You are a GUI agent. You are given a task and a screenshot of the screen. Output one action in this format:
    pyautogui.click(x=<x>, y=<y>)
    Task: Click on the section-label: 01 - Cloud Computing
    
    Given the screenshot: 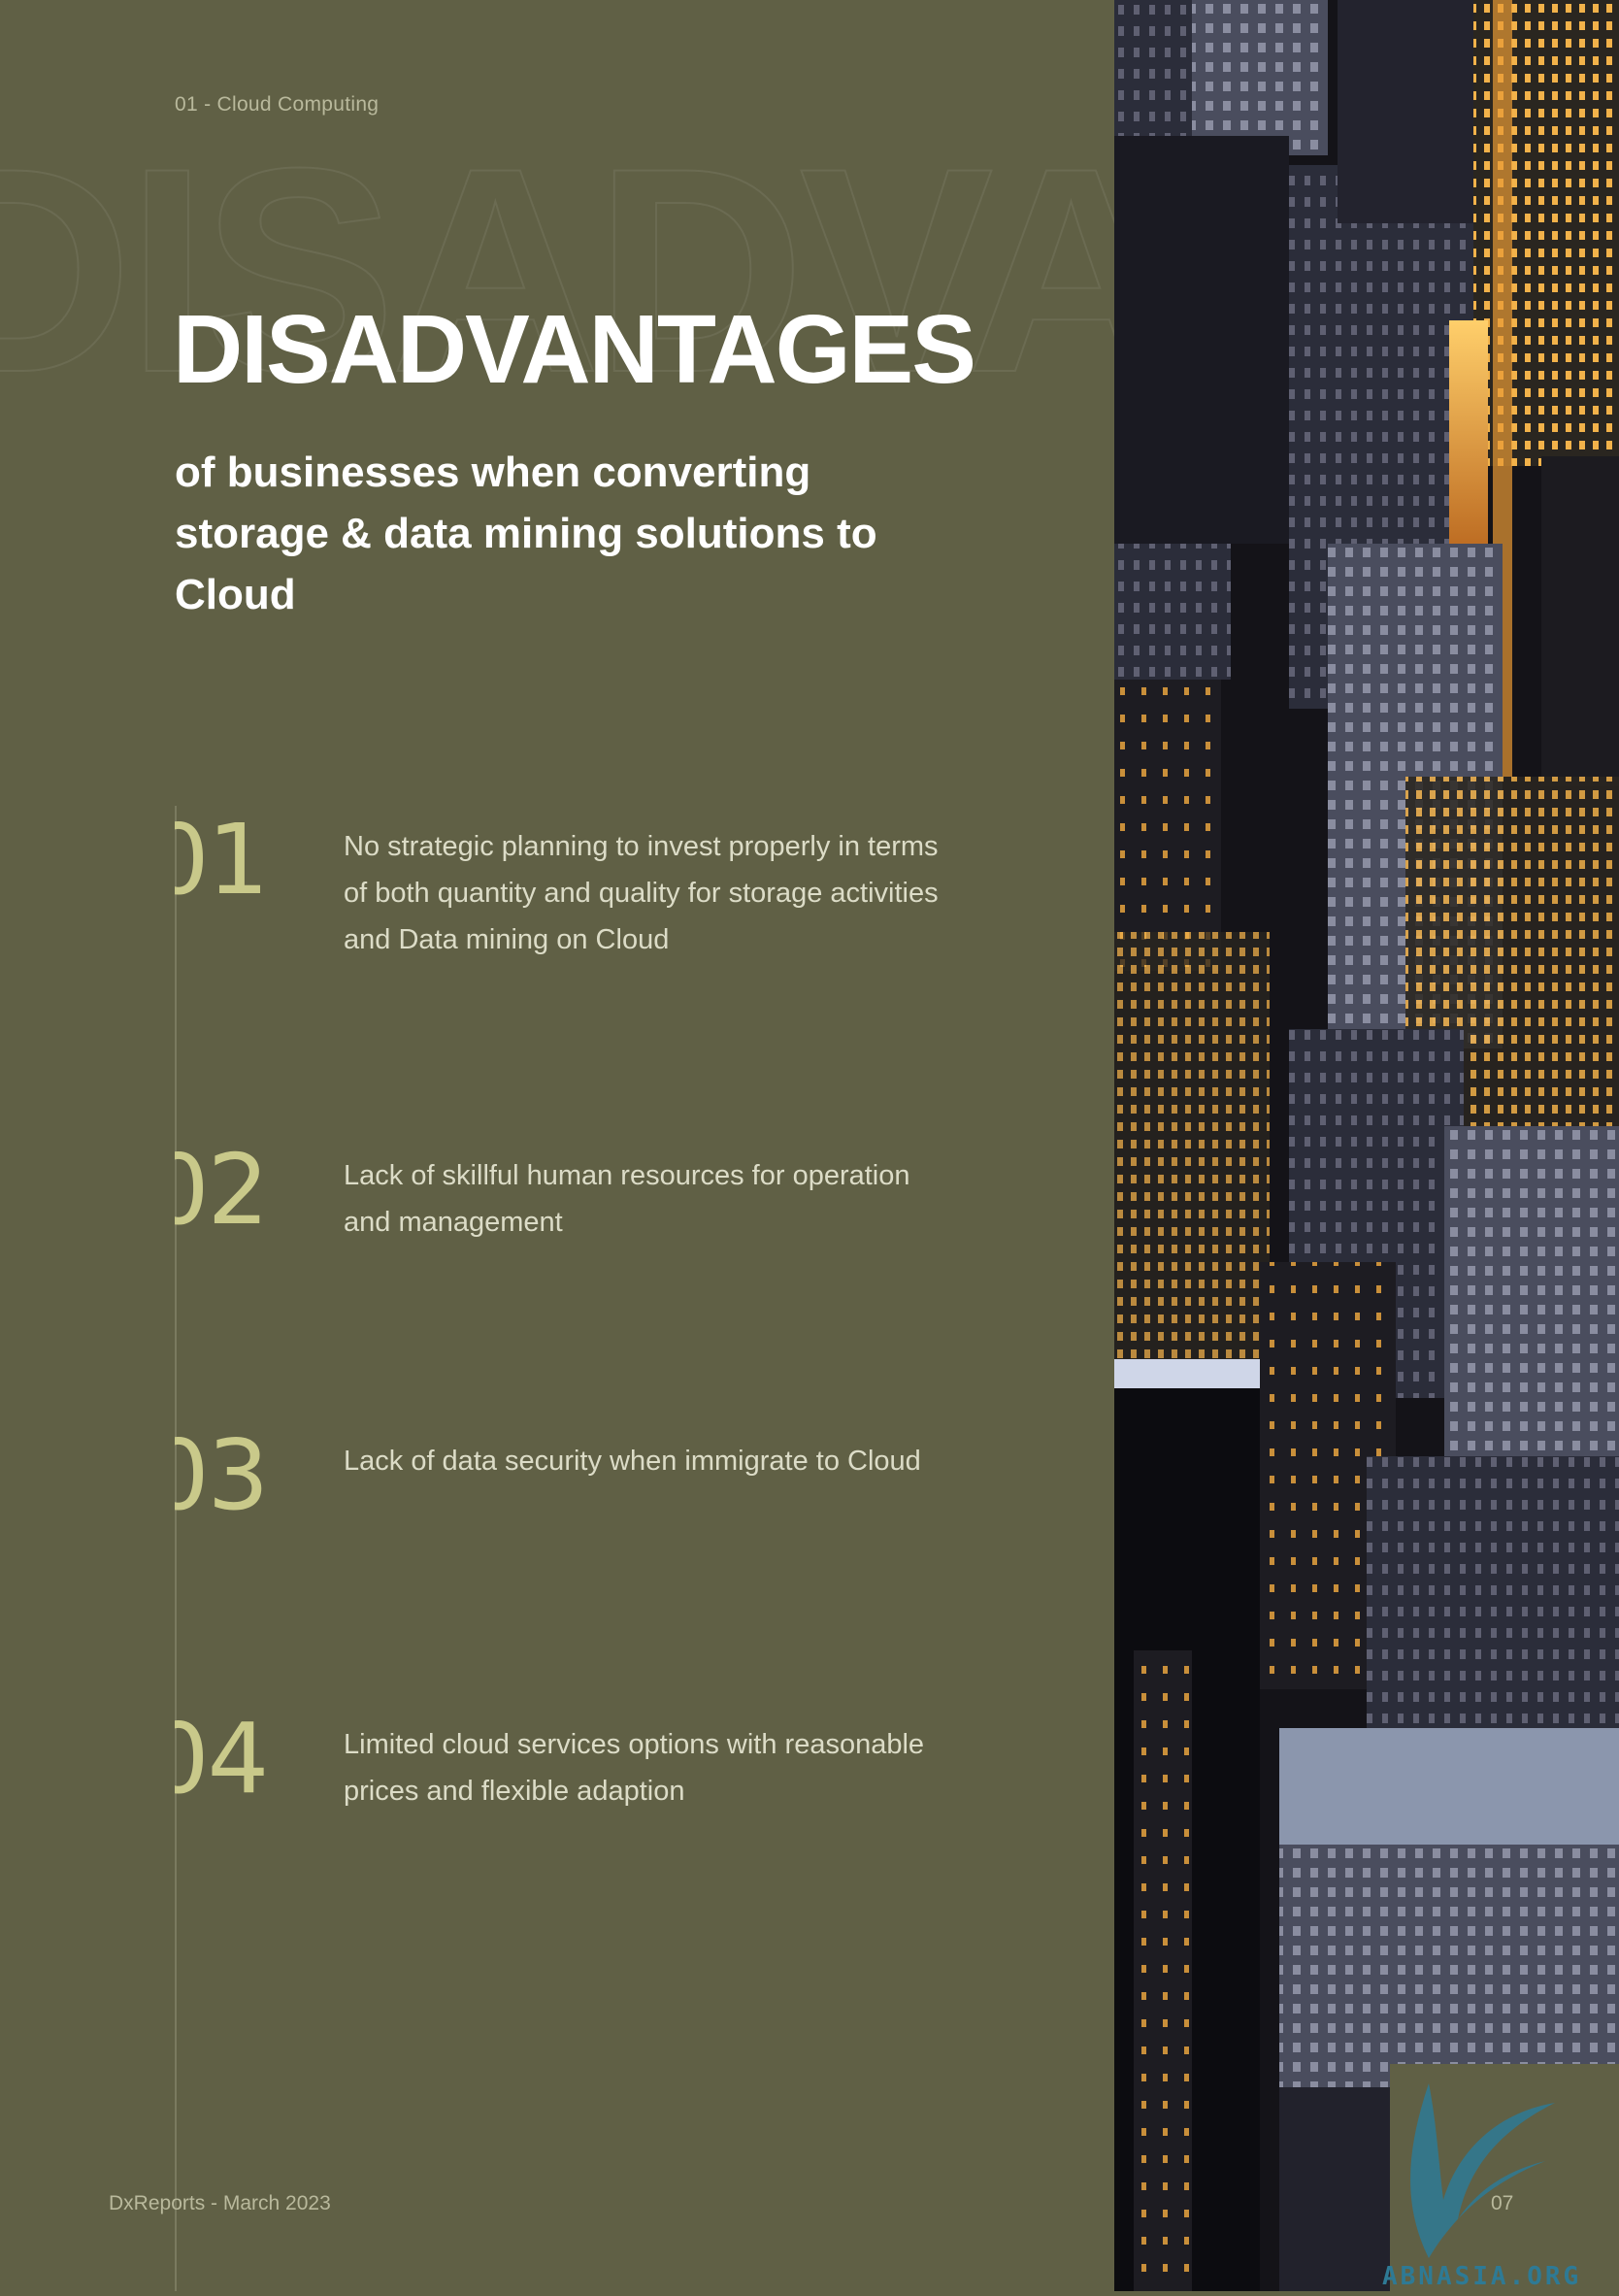 What is the action you would take?
    pyautogui.click(x=277, y=104)
    